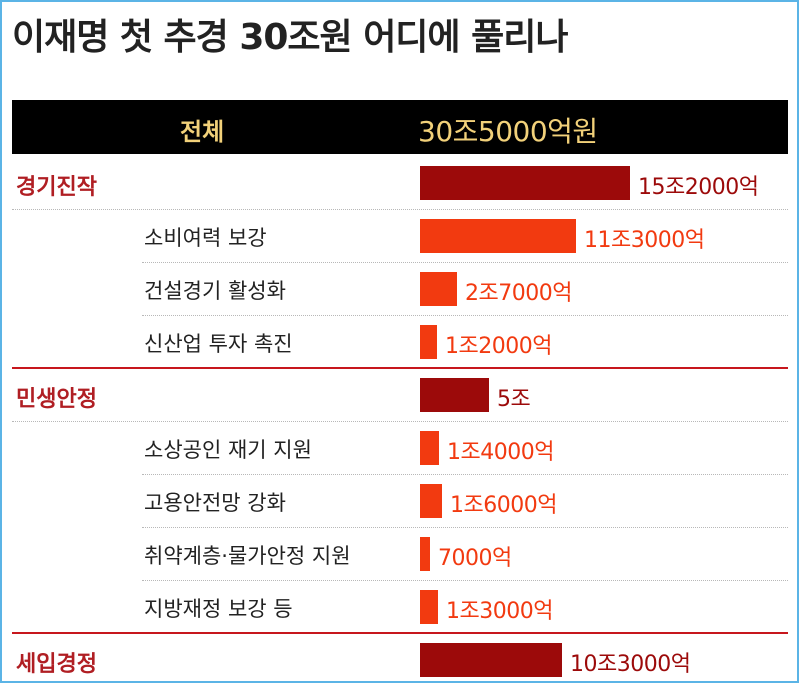 This screenshot has height=686, width=799. What do you see at coordinates (215, 503) in the screenshot?
I see `item-label: 고용안전망 강화` at bounding box center [215, 503].